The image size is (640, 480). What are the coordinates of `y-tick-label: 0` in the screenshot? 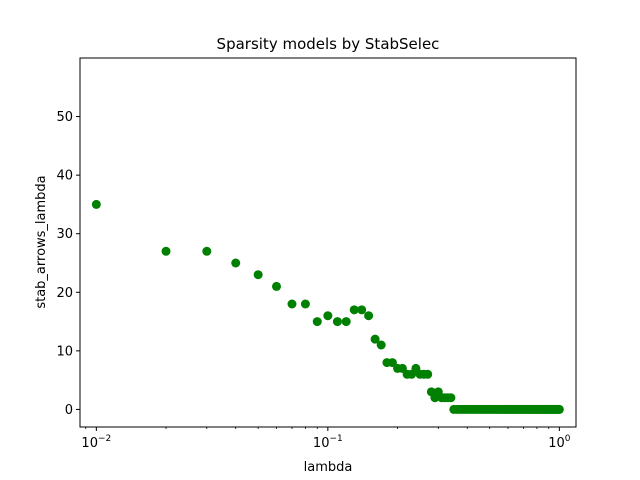 It's located at (69, 410).